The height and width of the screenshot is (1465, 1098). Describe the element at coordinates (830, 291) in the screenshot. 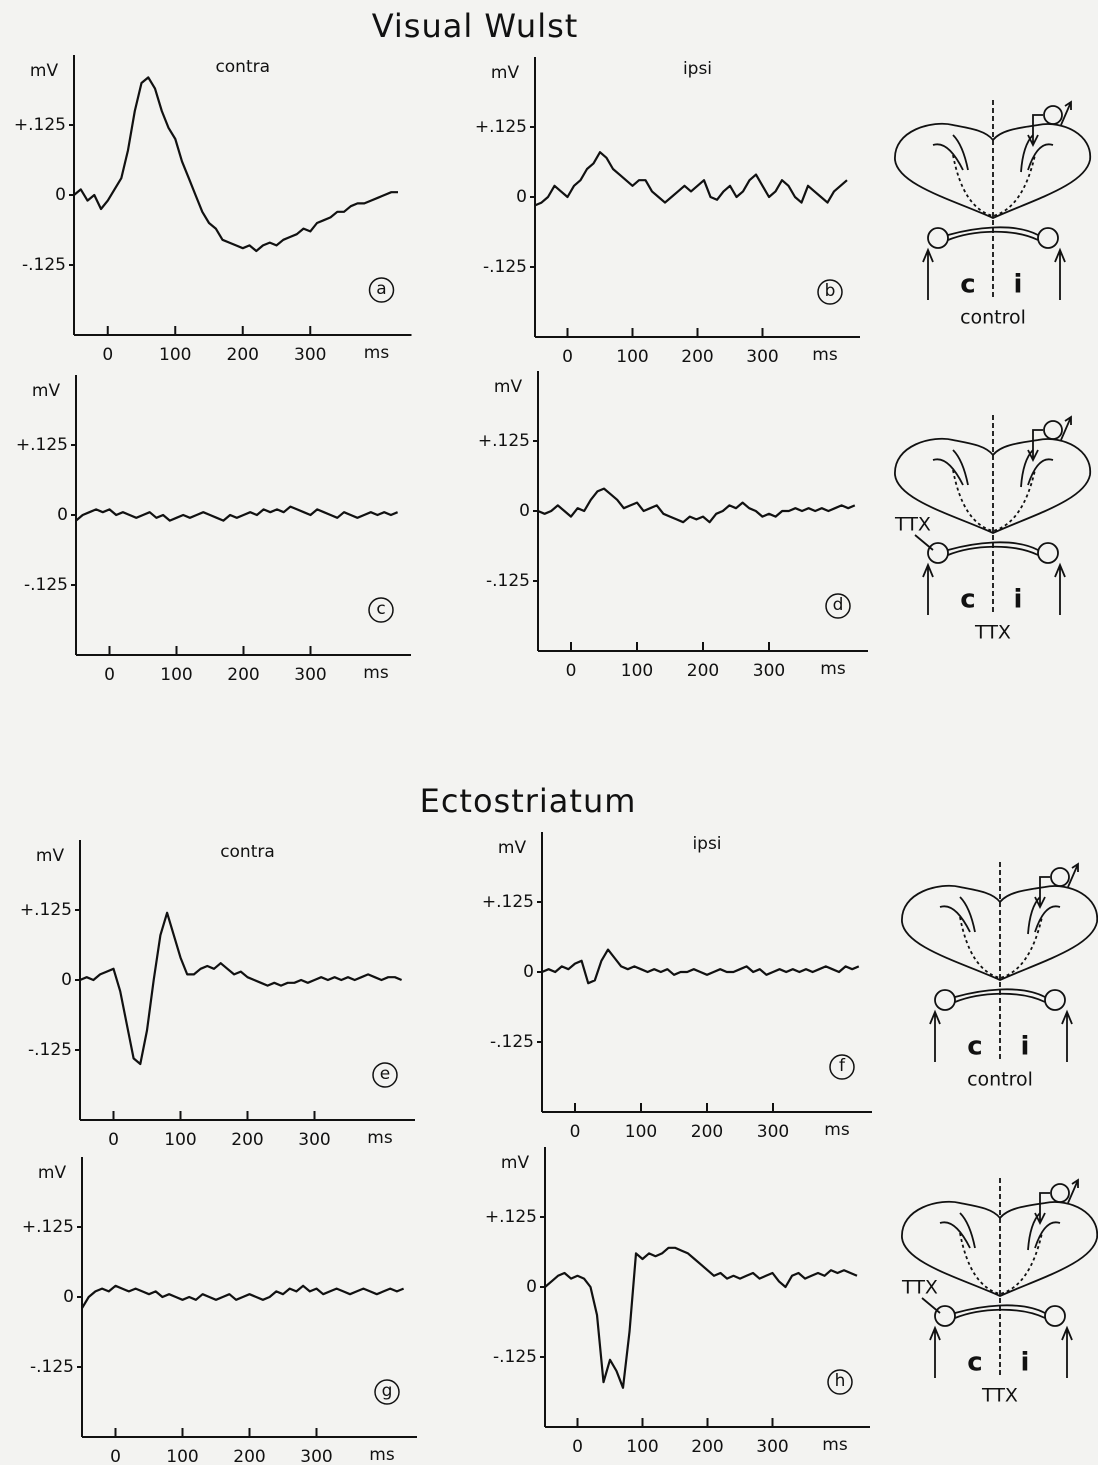

I see `panel-label: b` at that location.